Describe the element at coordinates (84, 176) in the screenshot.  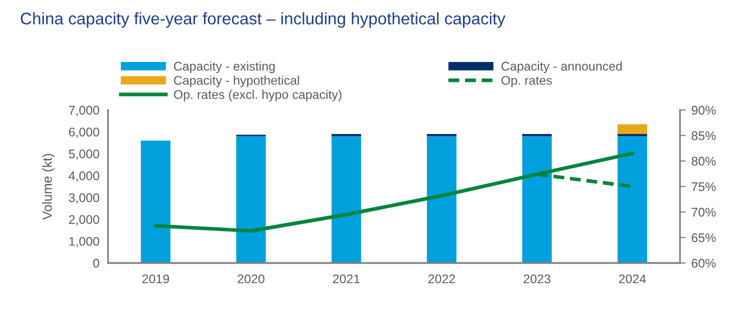
I see `y-tick-label: 4,000` at that location.